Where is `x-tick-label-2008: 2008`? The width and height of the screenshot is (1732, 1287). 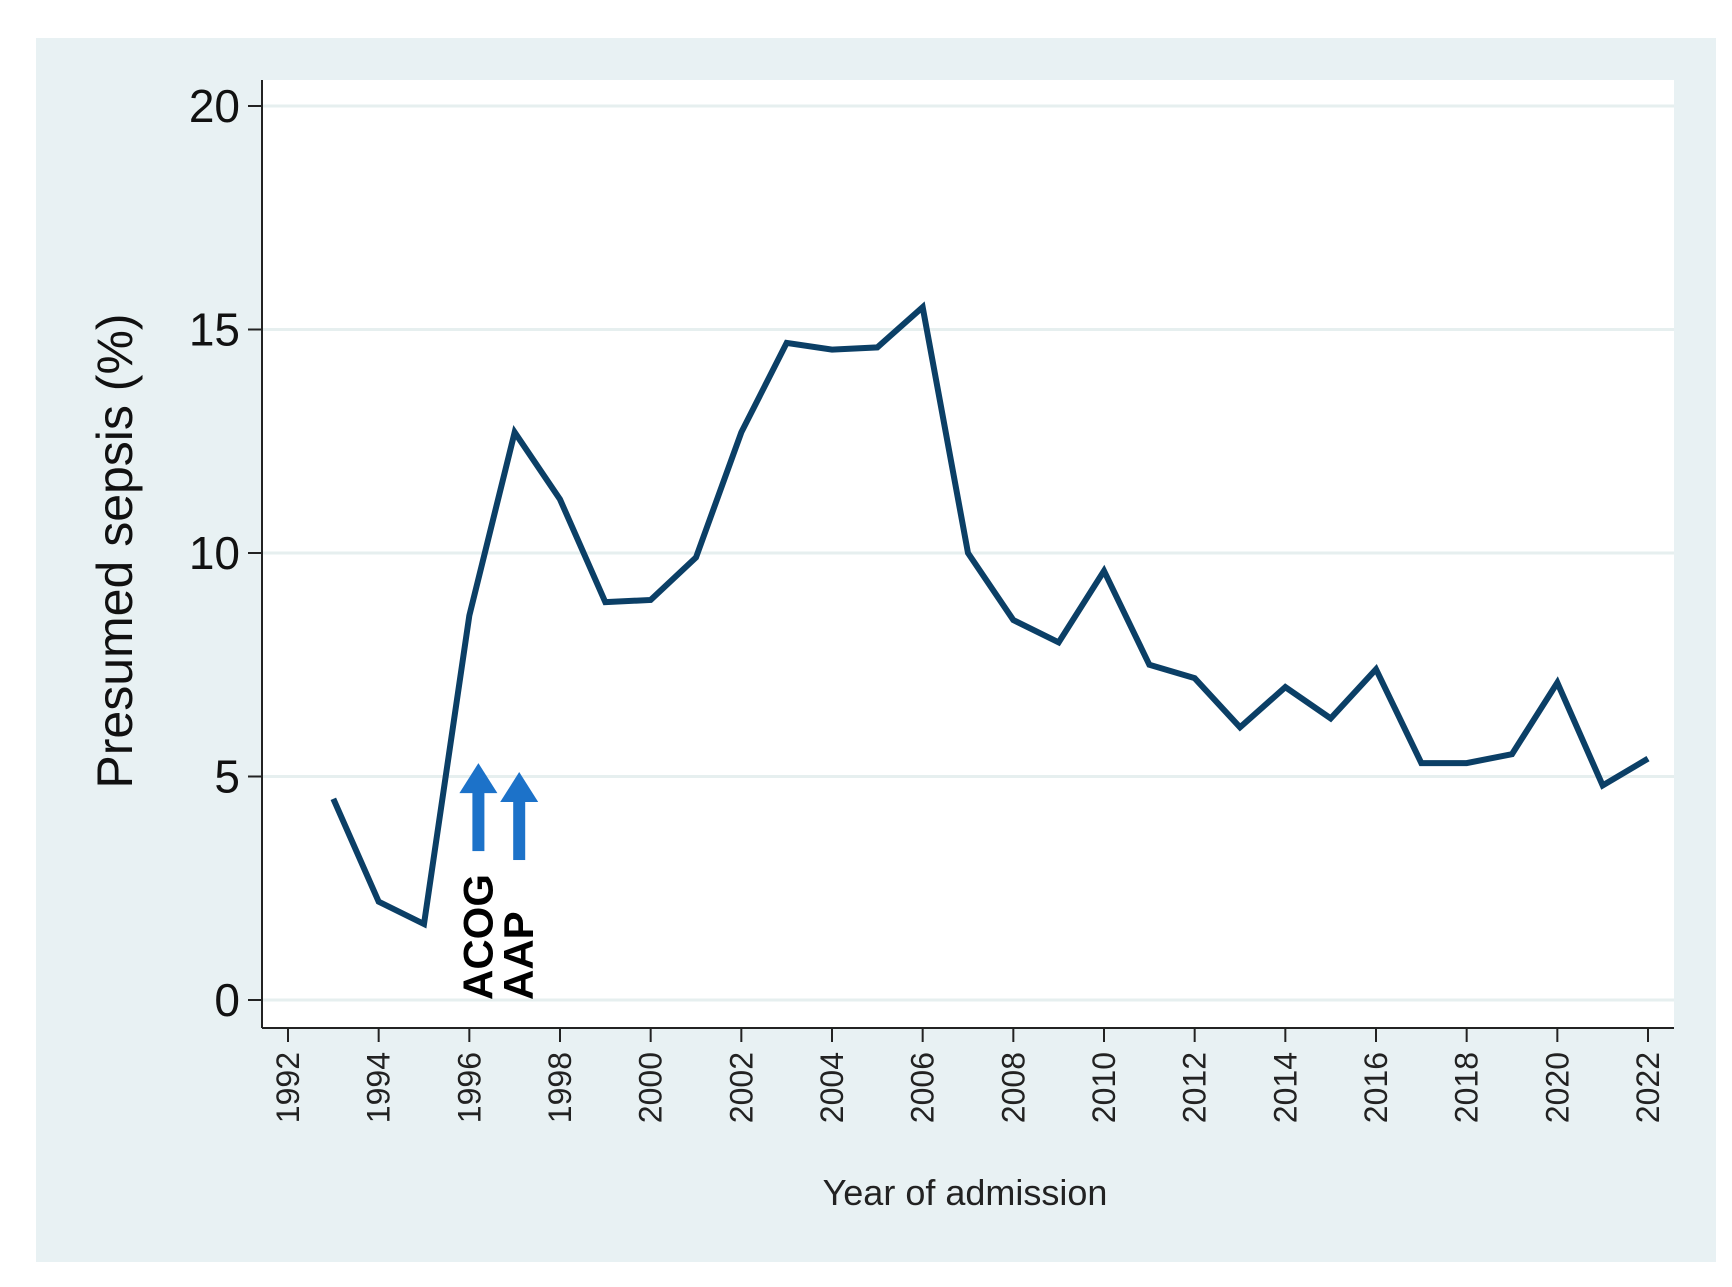 x-tick-label-2008: 2008 is located at coordinates (1013, 1087).